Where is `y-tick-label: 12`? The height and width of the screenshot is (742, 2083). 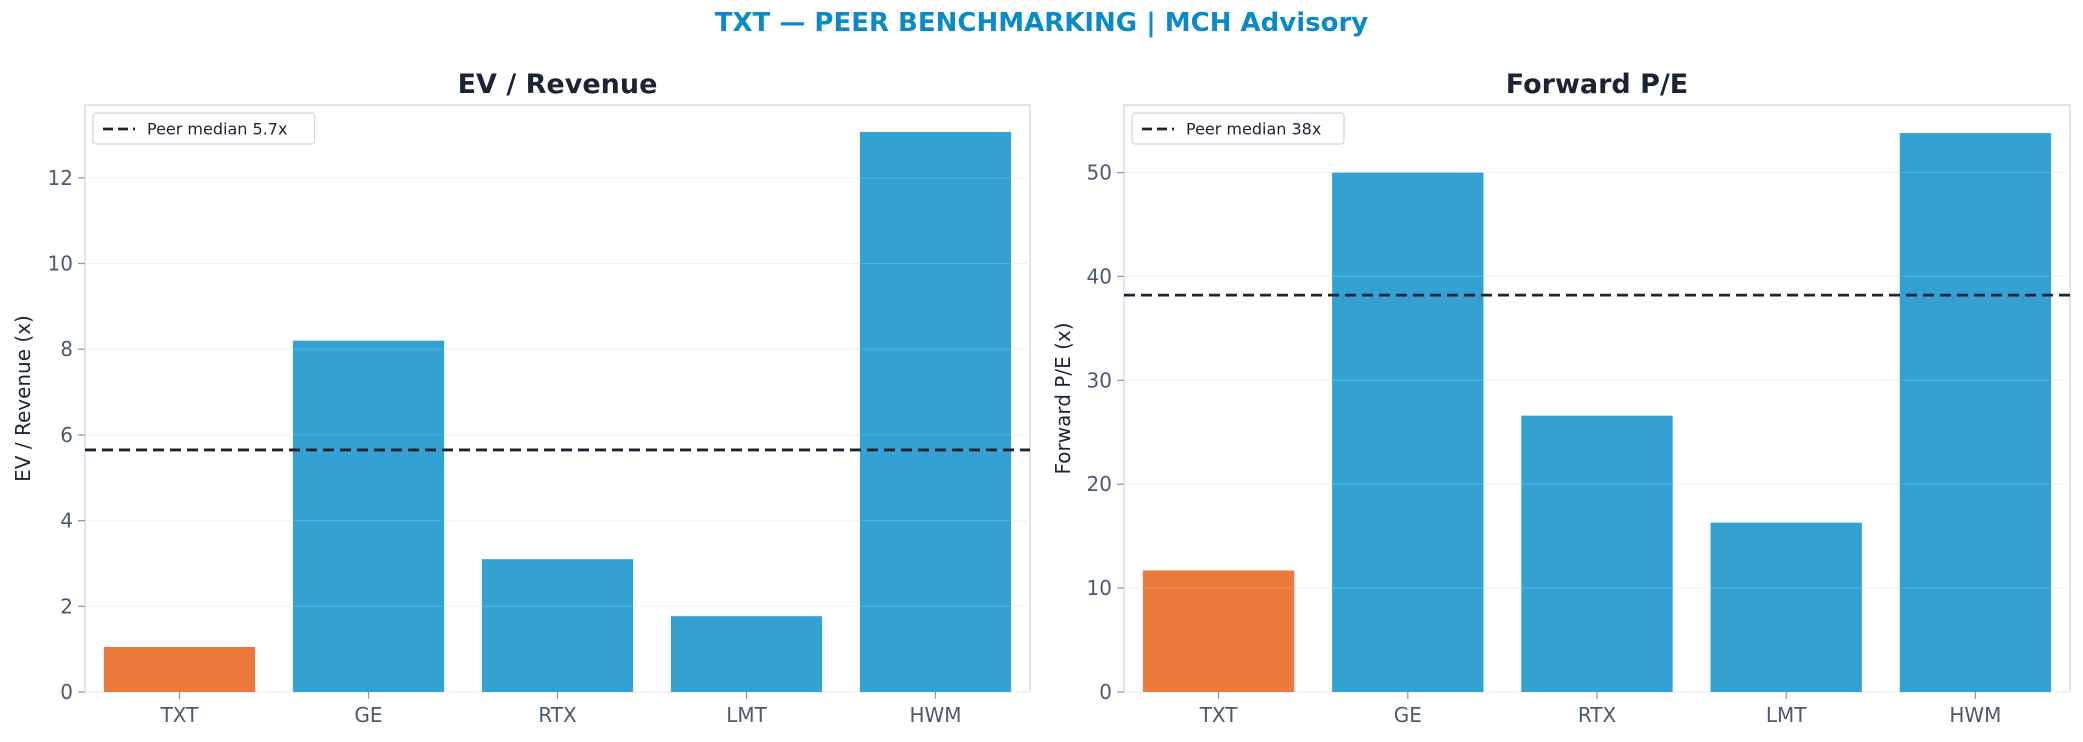
y-tick-label: 12 is located at coordinates (60, 178).